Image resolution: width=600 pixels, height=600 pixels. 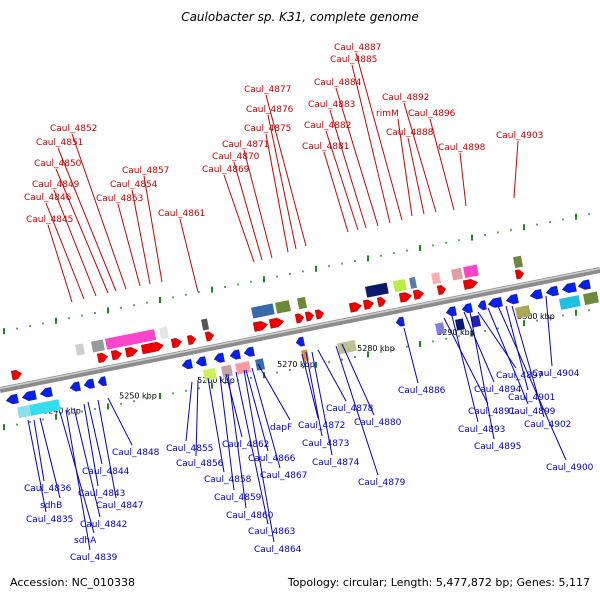 What do you see at coordinates (387, 114) in the screenshot?
I see `forward-gene-label: rimM` at bounding box center [387, 114].